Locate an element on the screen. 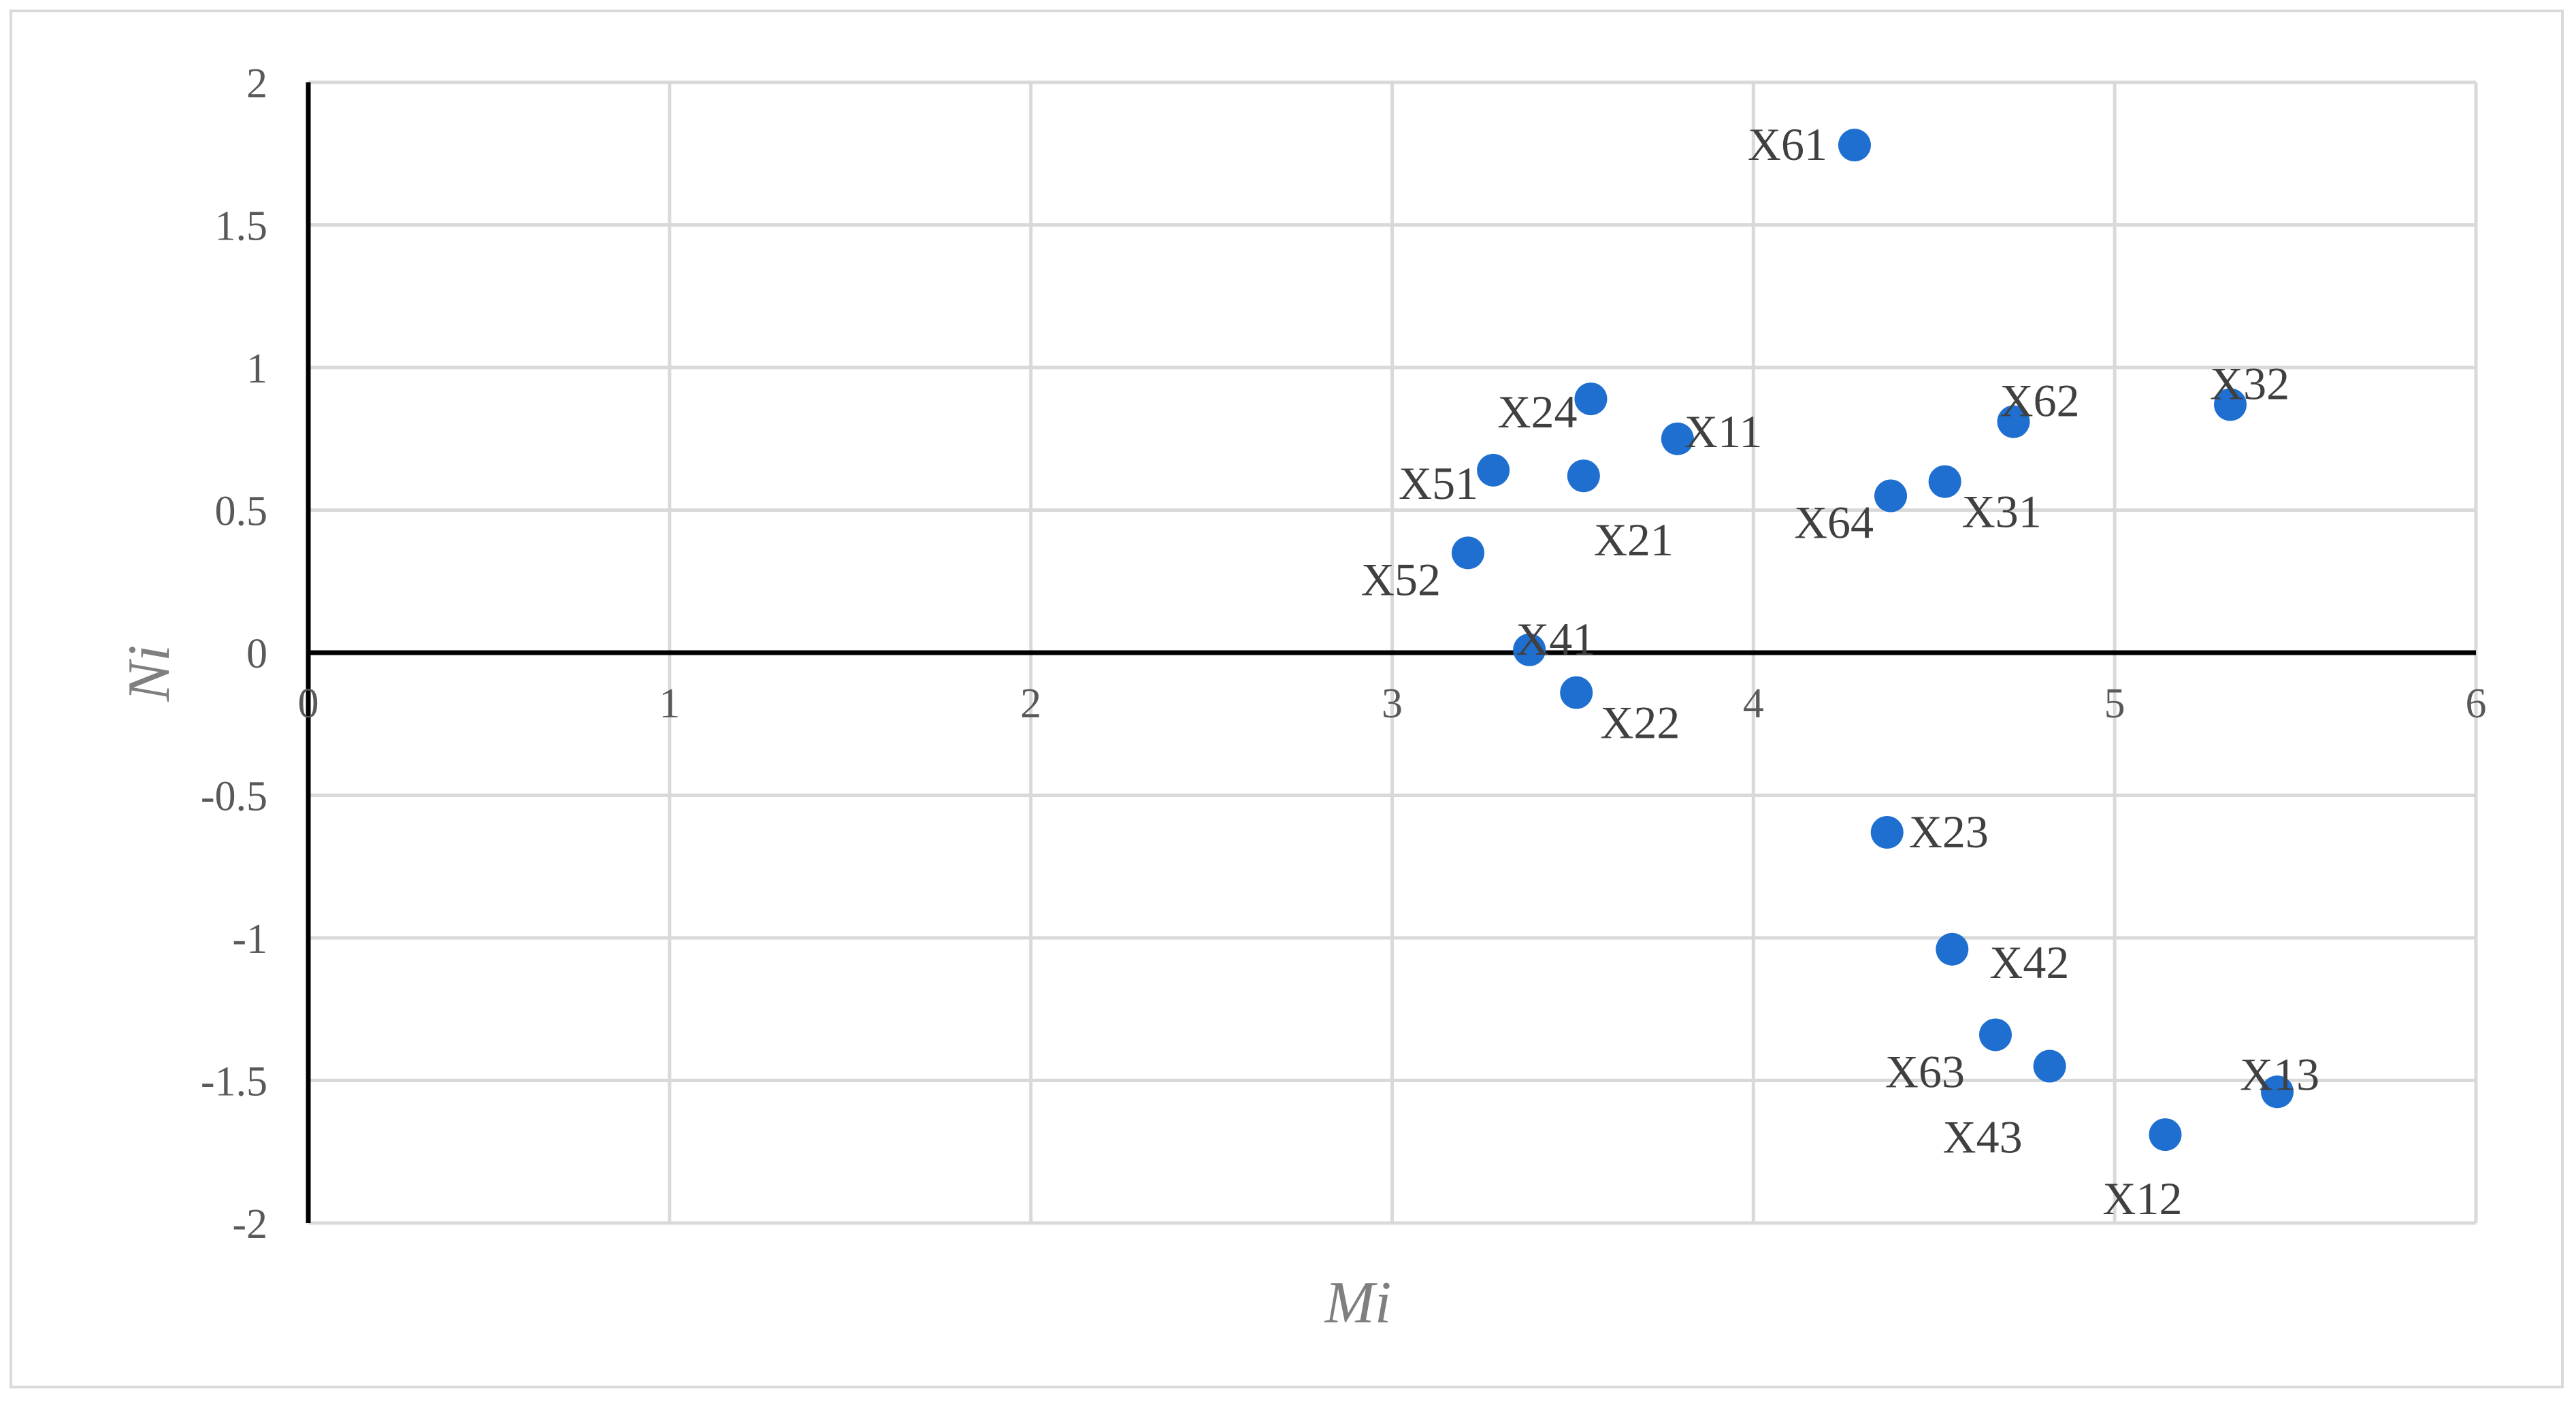 The width and height of the screenshot is (2576, 1402). point-label: X24 is located at coordinates (1537, 412).